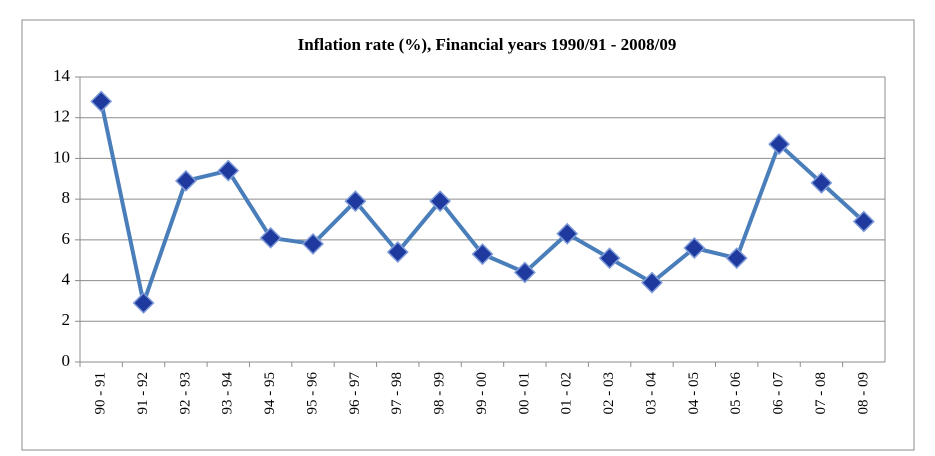 Image resolution: width=935 pixels, height=456 pixels. Describe the element at coordinates (66, 278) in the screenshot. I see `y-tick-label: 4` at that location.